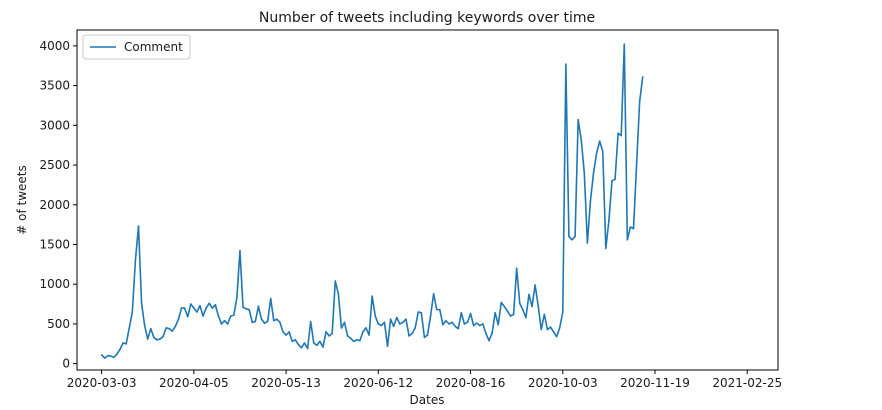 The image size is (882, 410). I want to click on y-tick-label: 1500, so click(54, 244).